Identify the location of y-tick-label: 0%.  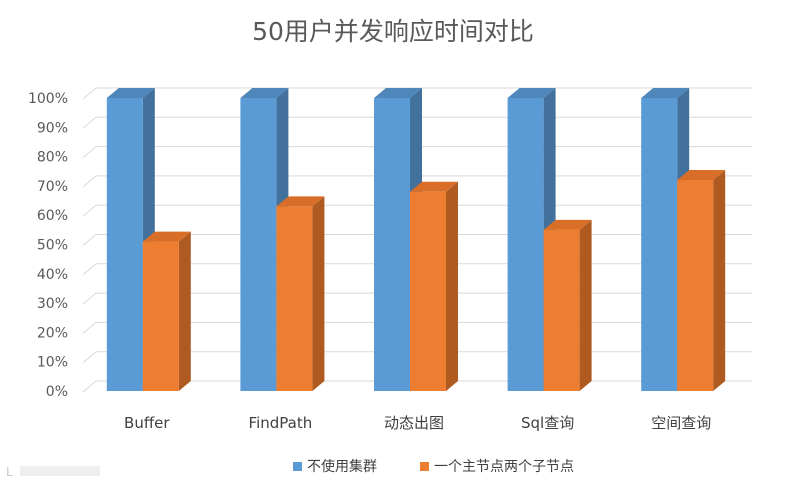
(57, 392).